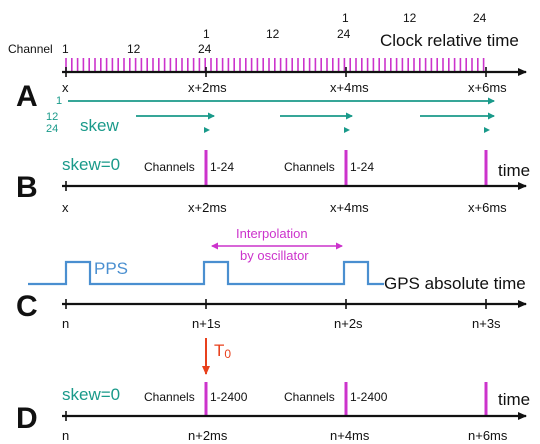 The image size is (540, 444). Describe the element at coordinates (27, 418) in the screenshot. I see `row-letter-d: D` at that location.